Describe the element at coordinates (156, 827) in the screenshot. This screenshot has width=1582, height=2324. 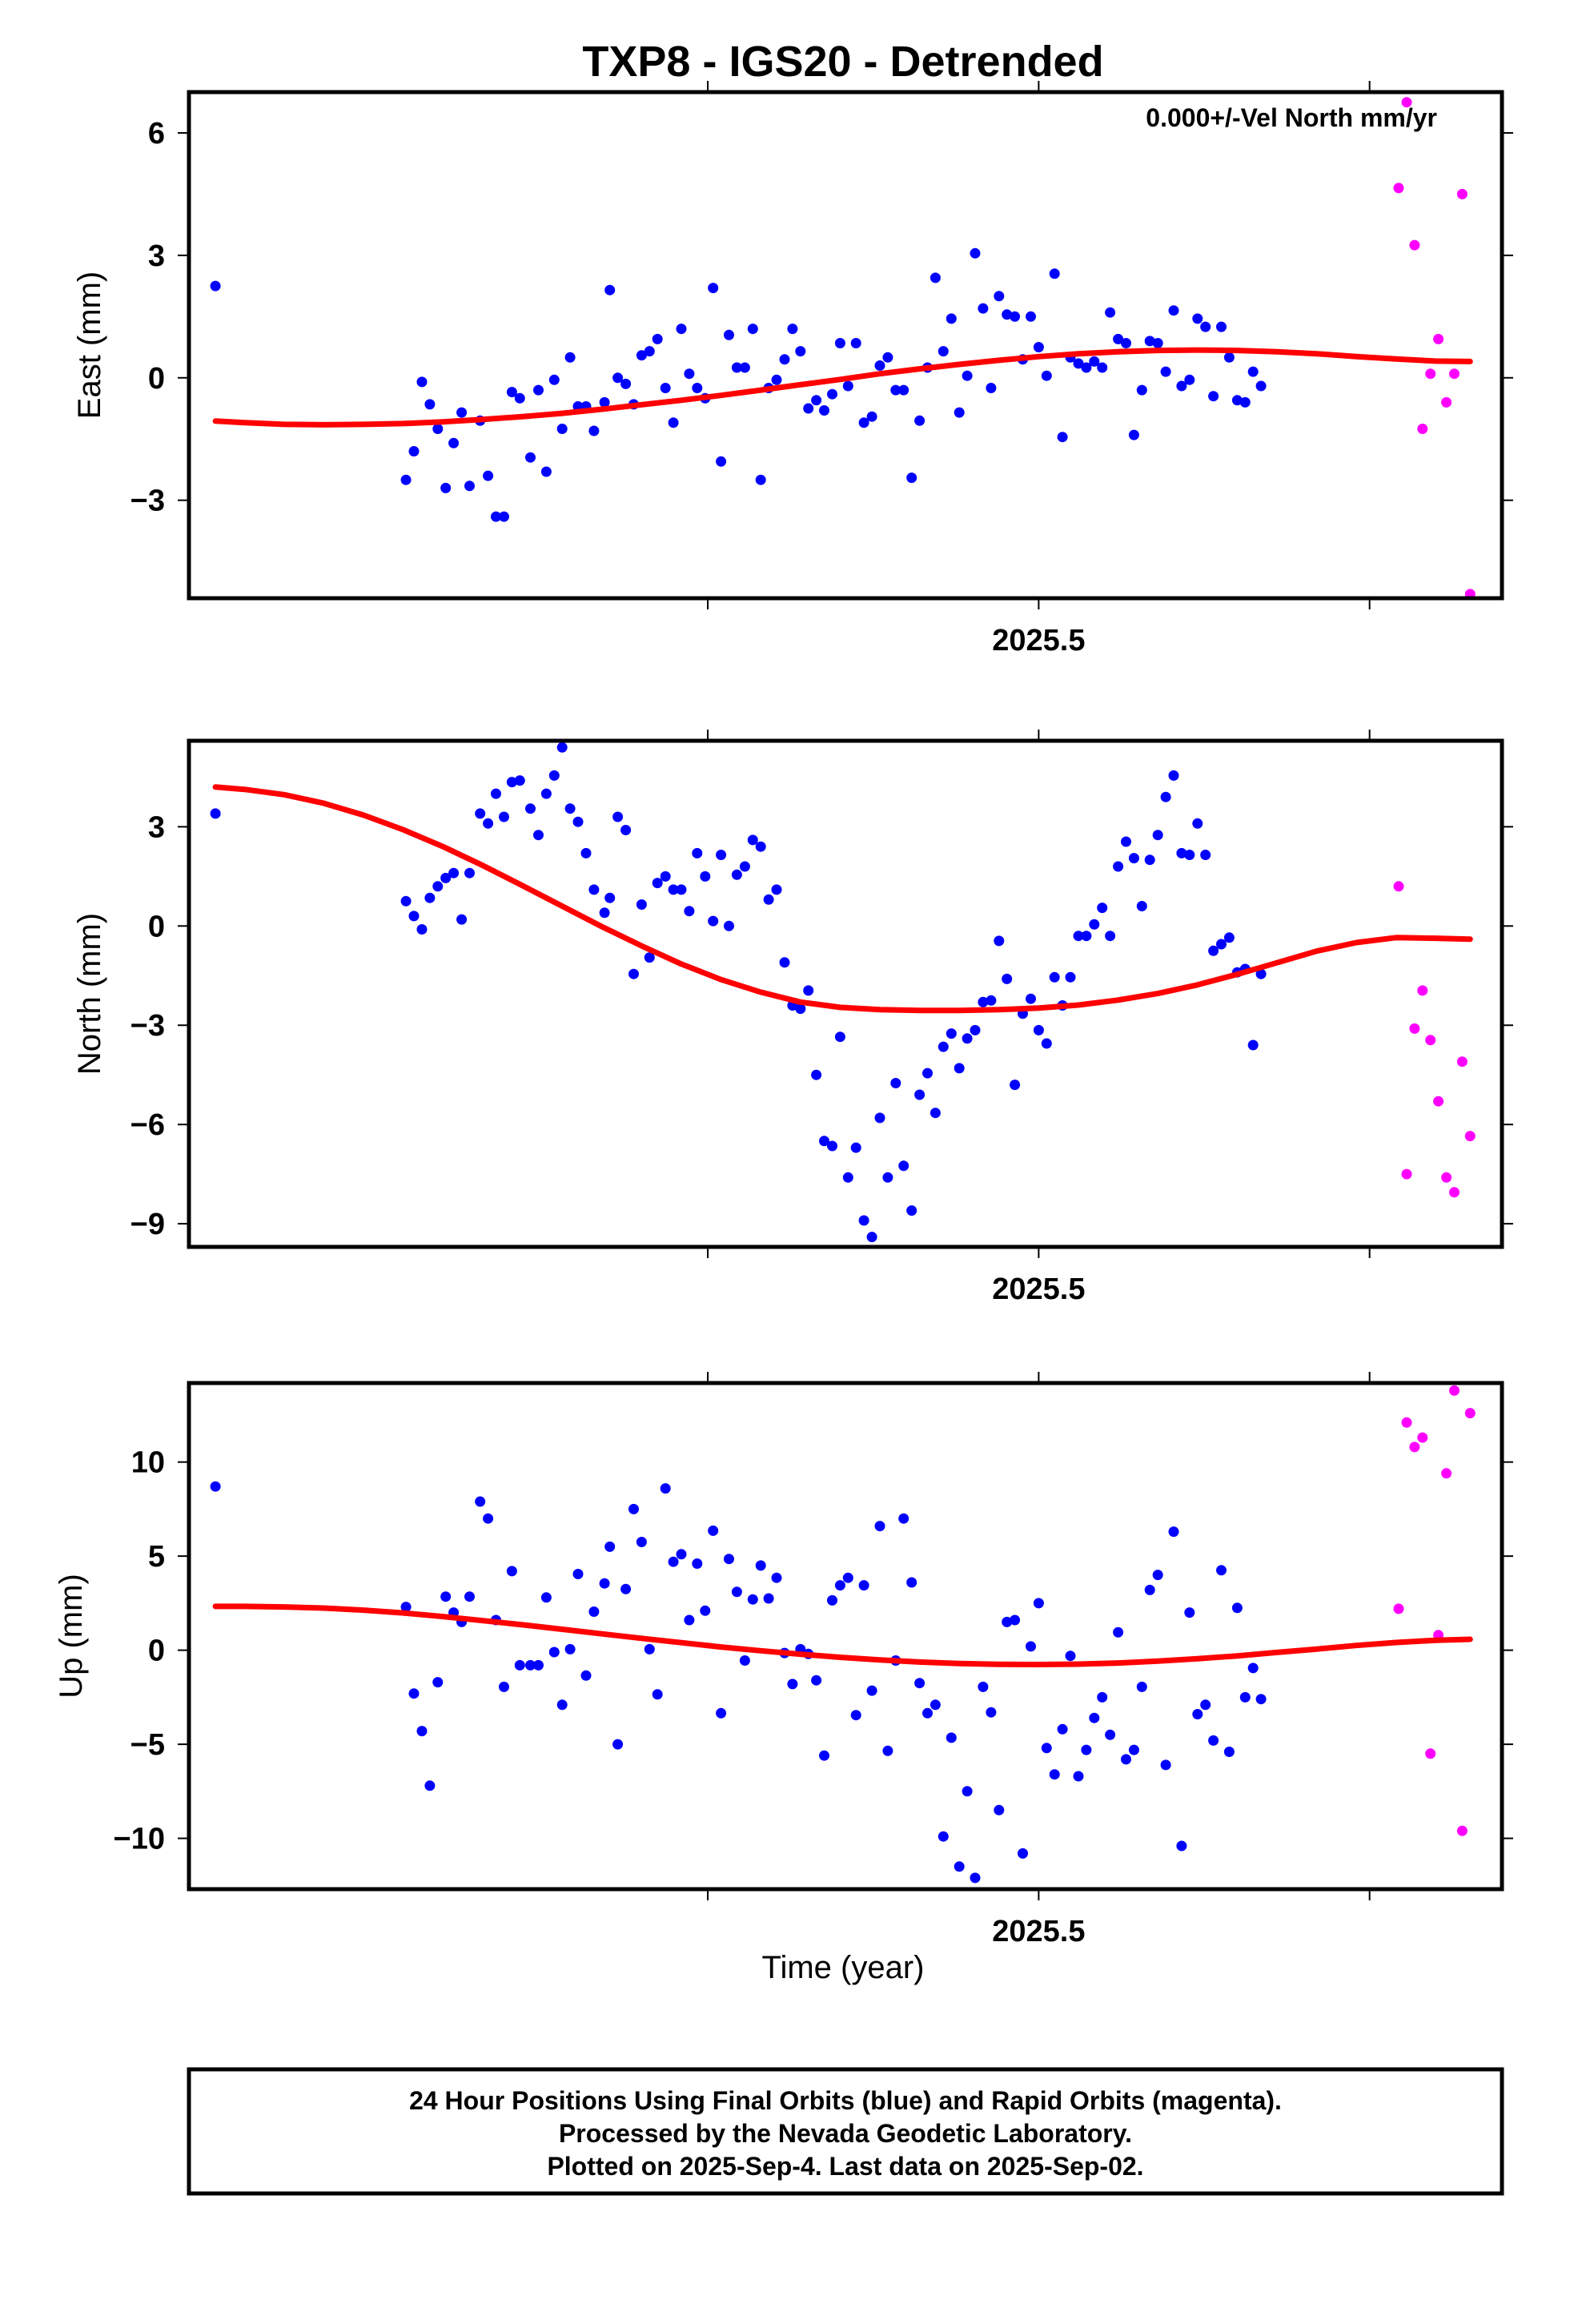
I see `north-ytick-label: 3` at that location.